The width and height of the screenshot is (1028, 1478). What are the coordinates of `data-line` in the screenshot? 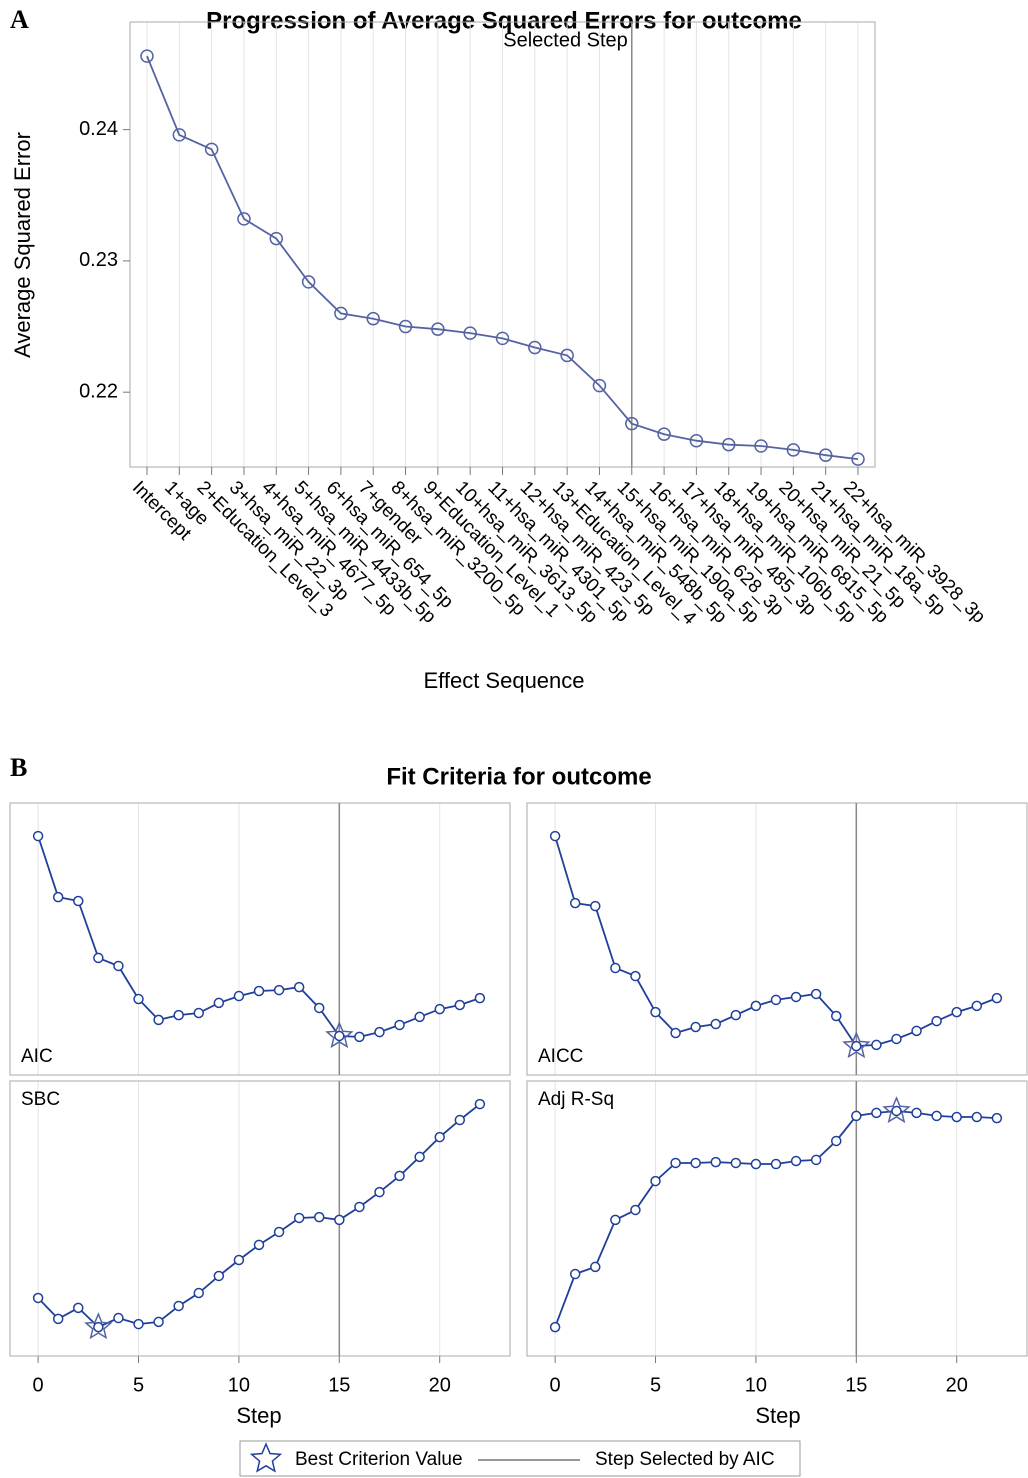 It's located at (259, 1216).